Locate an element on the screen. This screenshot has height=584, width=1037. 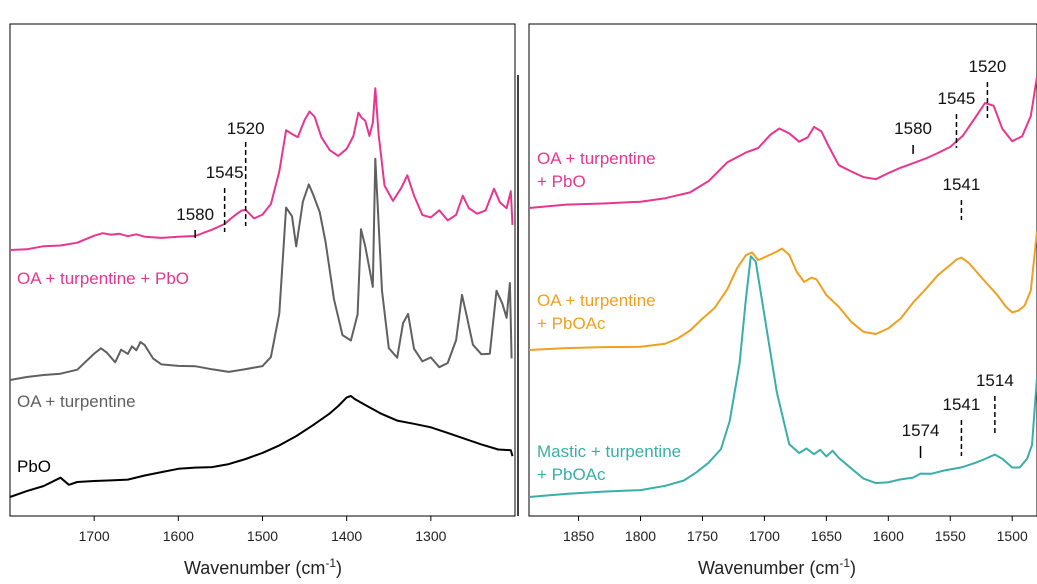
right-x-axis-title: Wavenumber (cm-1) is located at coordinates (777, 567).